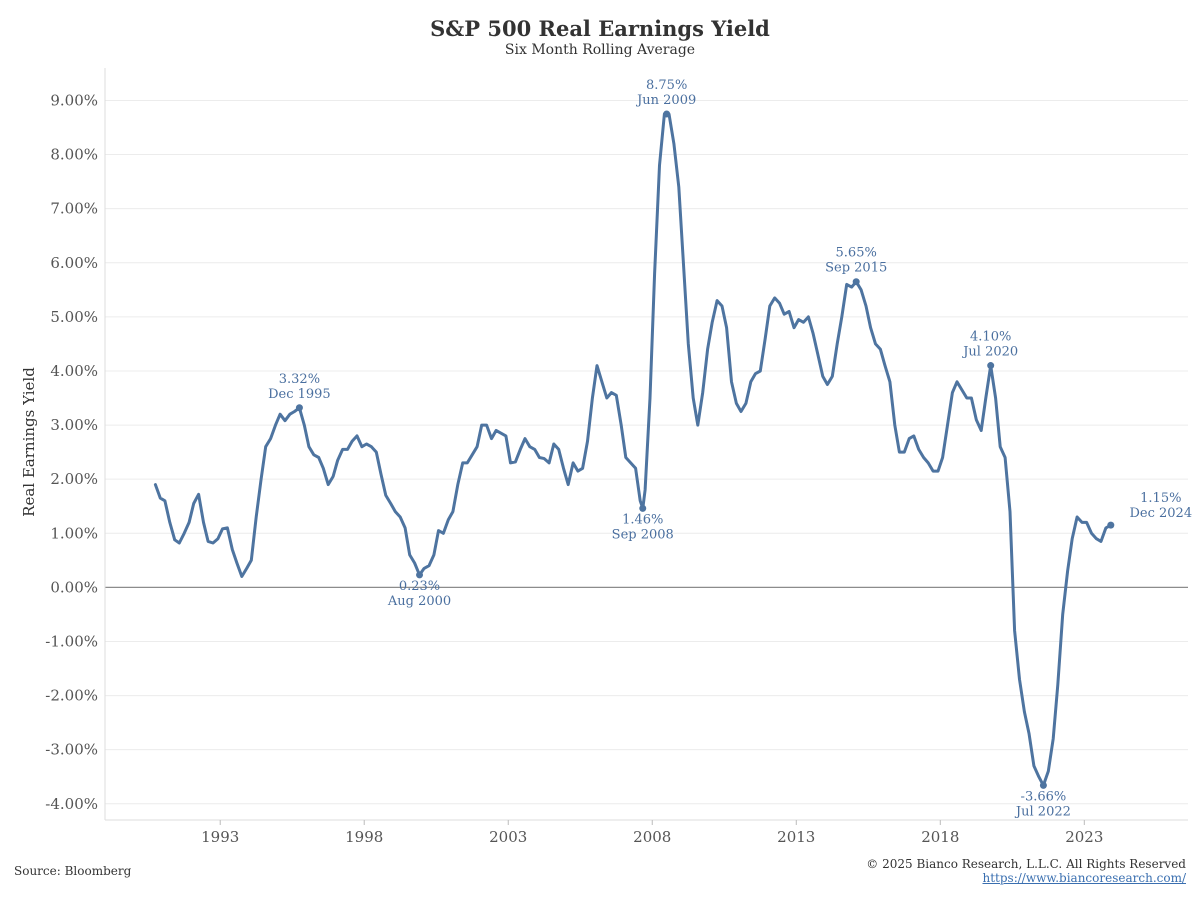 Image resolution: width=1200 pixels, height=900 pixels. I want to click on y-tick-label: -1.00%, so click(71, 641).